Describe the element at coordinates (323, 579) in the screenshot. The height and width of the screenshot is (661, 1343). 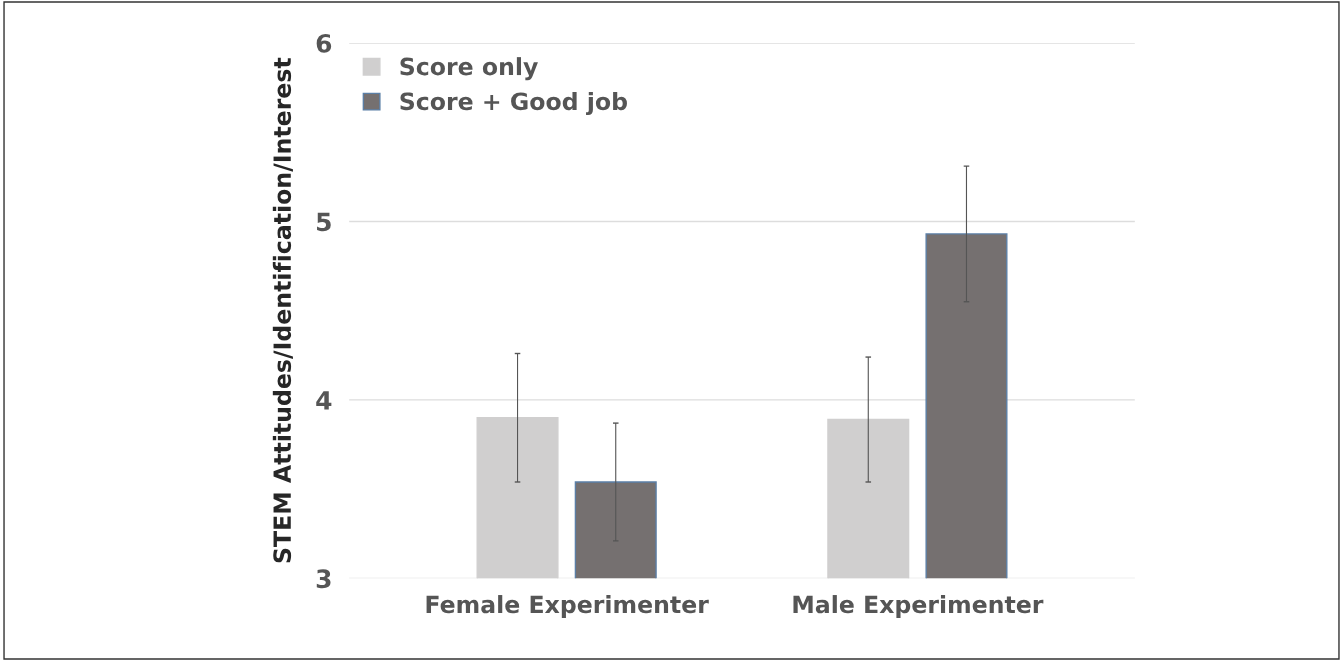
I see `y-tick-label: 3` at that location.